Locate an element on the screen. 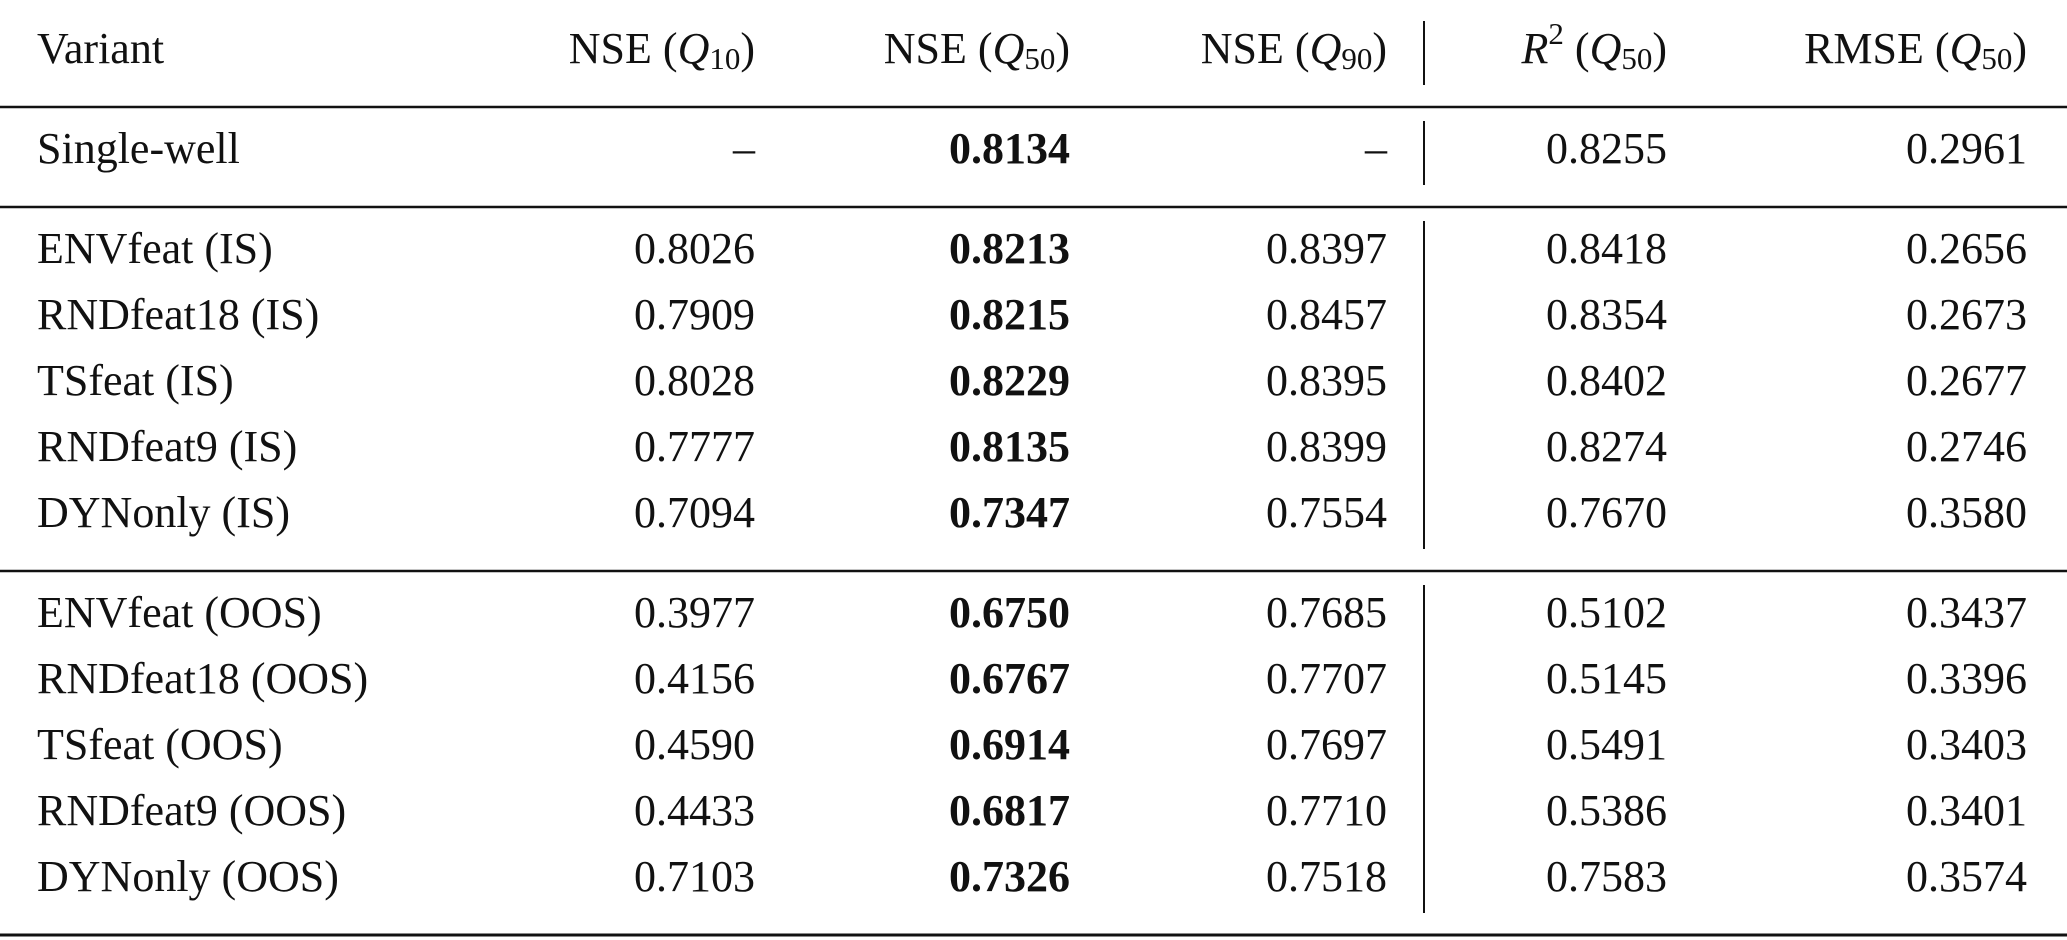 The image size is (2067, 940). header-cell: RMSE (Q50) is located at coordinates (1915, 50).